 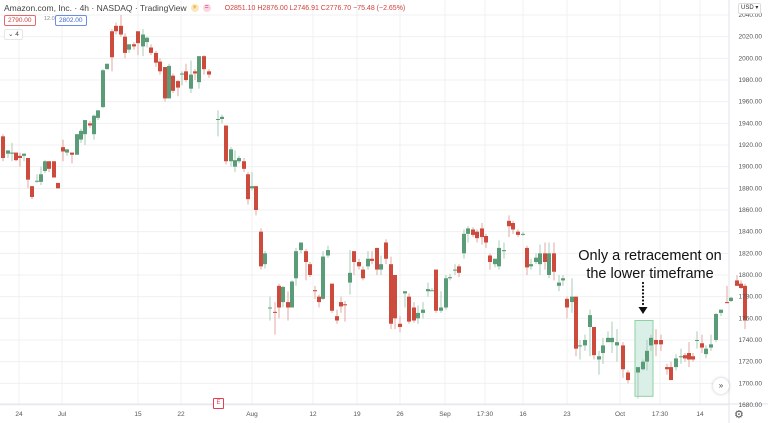 I want to click on svg-text: 1960.00, so click(x=751, y=102).